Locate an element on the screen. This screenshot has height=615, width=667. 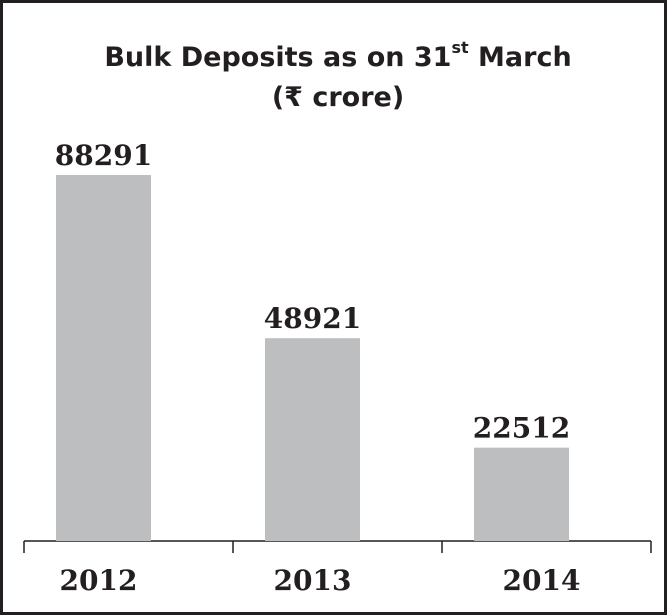
title-part: March is located at coordinates (520, 57).